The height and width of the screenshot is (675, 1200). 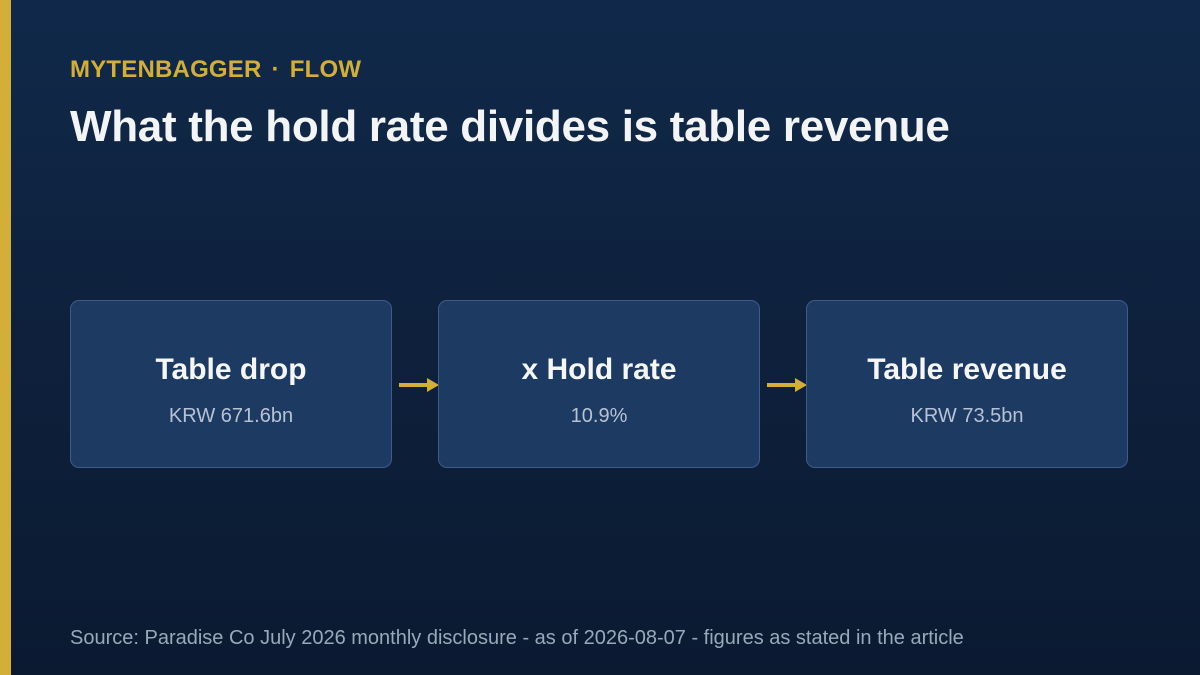 I want to click on flow-step-label: x Hold rate, so click(x=599, y=369).